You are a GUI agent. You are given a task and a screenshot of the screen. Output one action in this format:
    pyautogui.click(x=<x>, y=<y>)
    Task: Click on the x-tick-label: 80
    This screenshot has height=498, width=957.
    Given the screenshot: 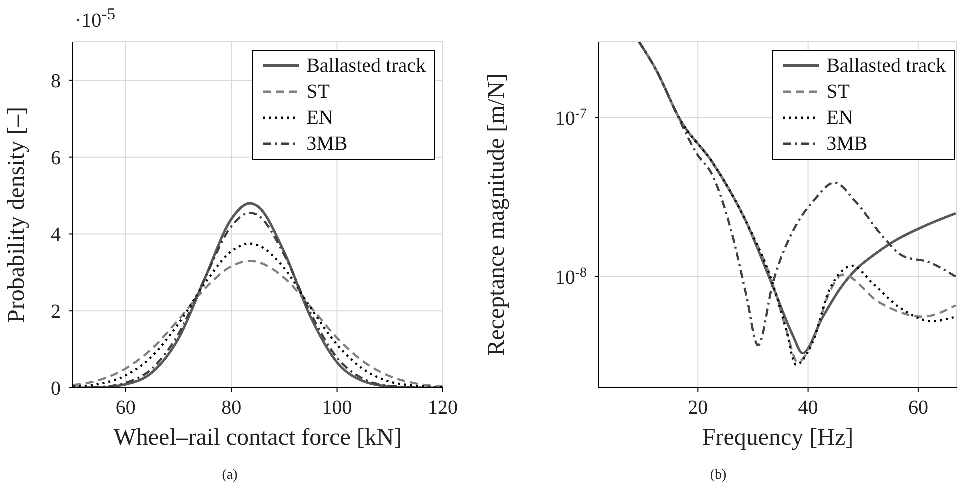 What is the action you would take?
    pyautogui.click(x=232, y=408)
    